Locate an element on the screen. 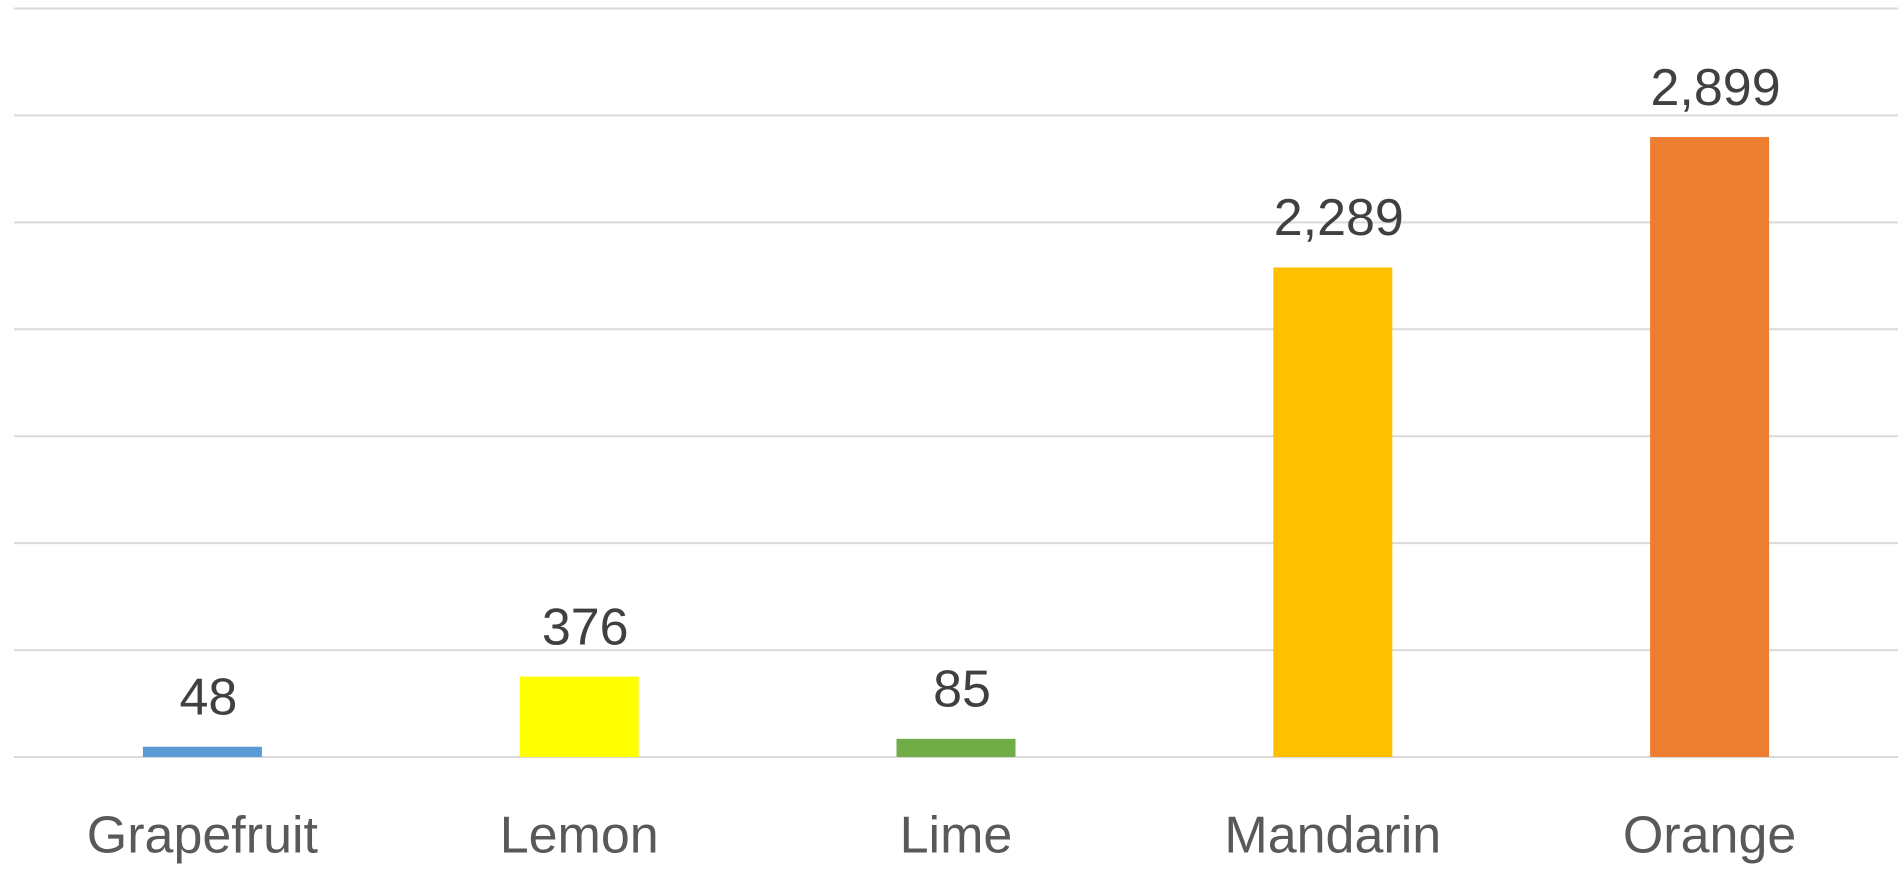 The image size is (1898, 870). x-tick-label: Orange is located at coordinates (1709, 836).